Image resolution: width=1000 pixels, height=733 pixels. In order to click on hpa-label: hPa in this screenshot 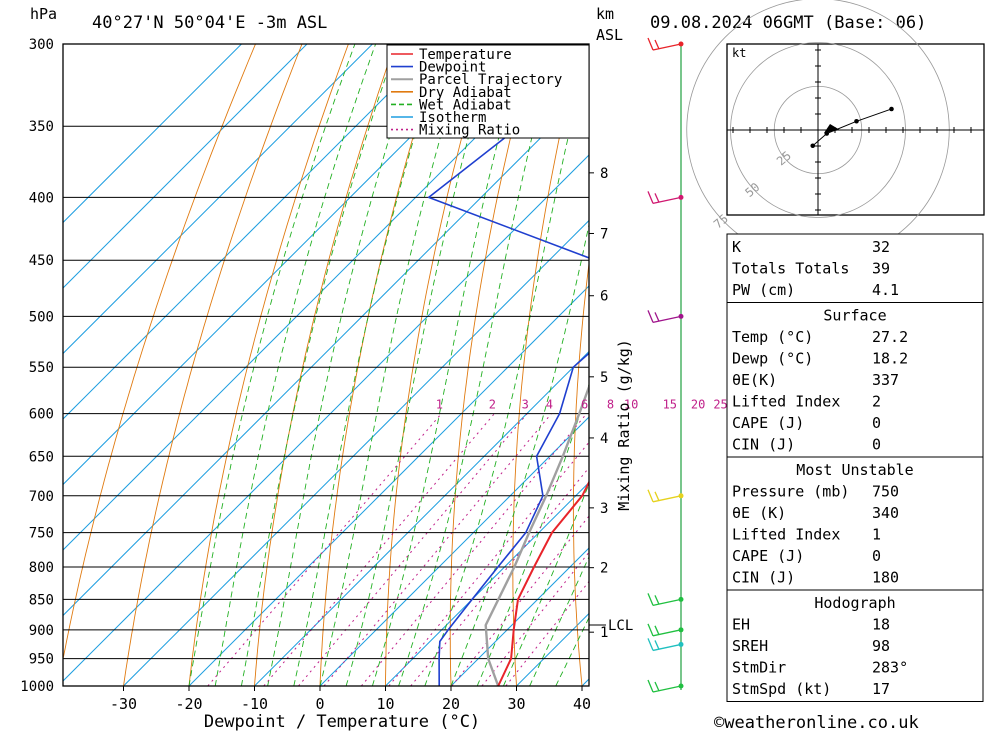, I will do `click(43, 14)`.